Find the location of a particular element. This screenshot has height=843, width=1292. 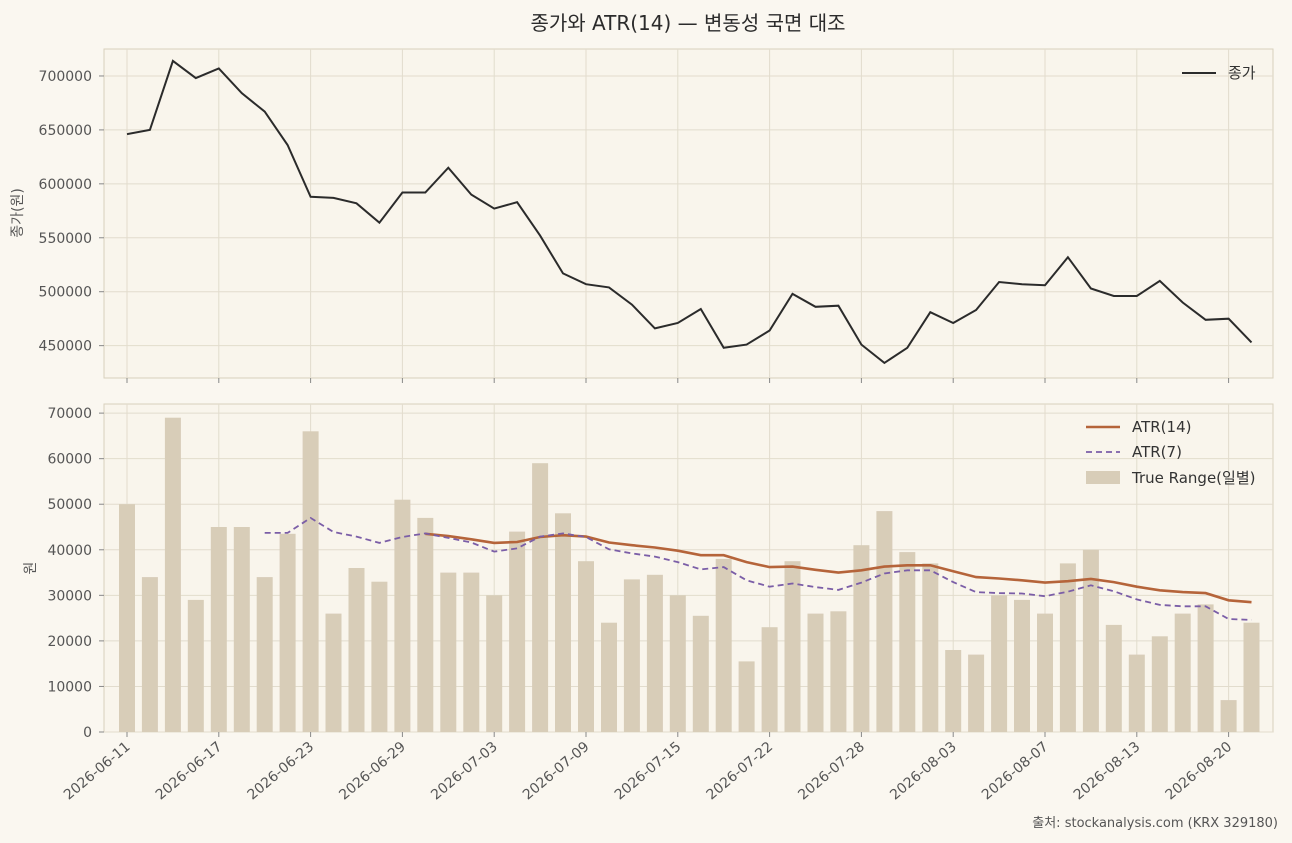

atr-y-tick-label: 60000 is located at coordinates (69, 460).